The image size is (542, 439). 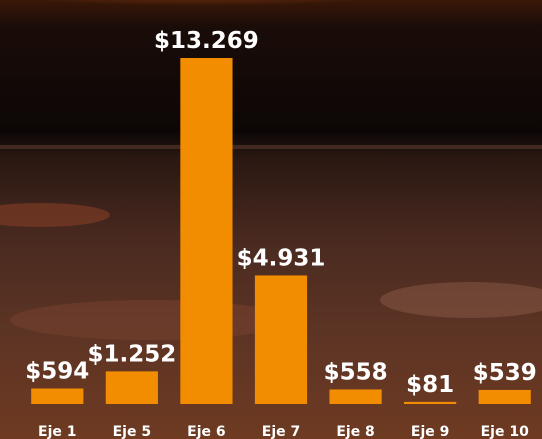 What do you see at coordinates (132, 431) in the screenshot?
I see `x-tick-label: Eje 5` at bounding box center [132, 431].